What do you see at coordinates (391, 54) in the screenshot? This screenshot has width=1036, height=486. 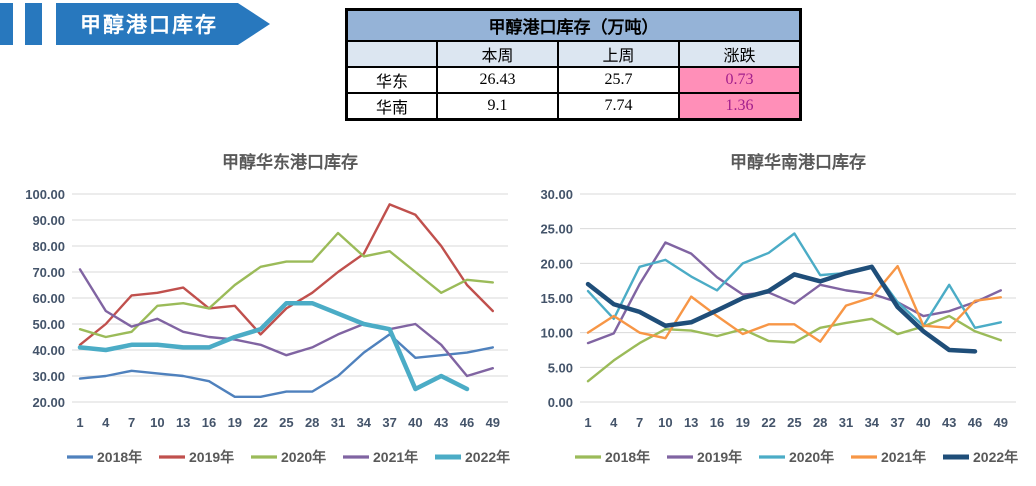 I see `col-header-blank` at bounding box center [391, 54].